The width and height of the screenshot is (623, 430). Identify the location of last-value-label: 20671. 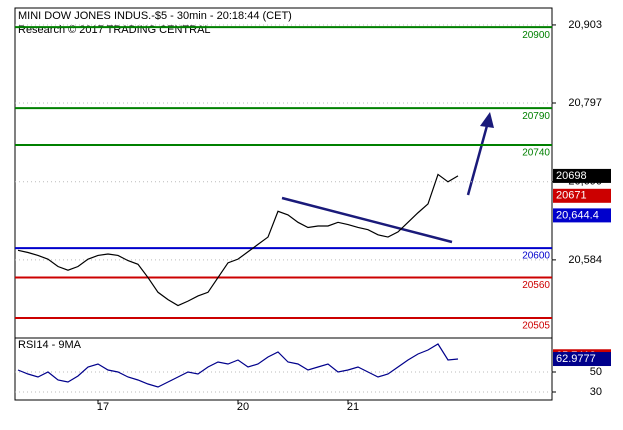
(571, 196).